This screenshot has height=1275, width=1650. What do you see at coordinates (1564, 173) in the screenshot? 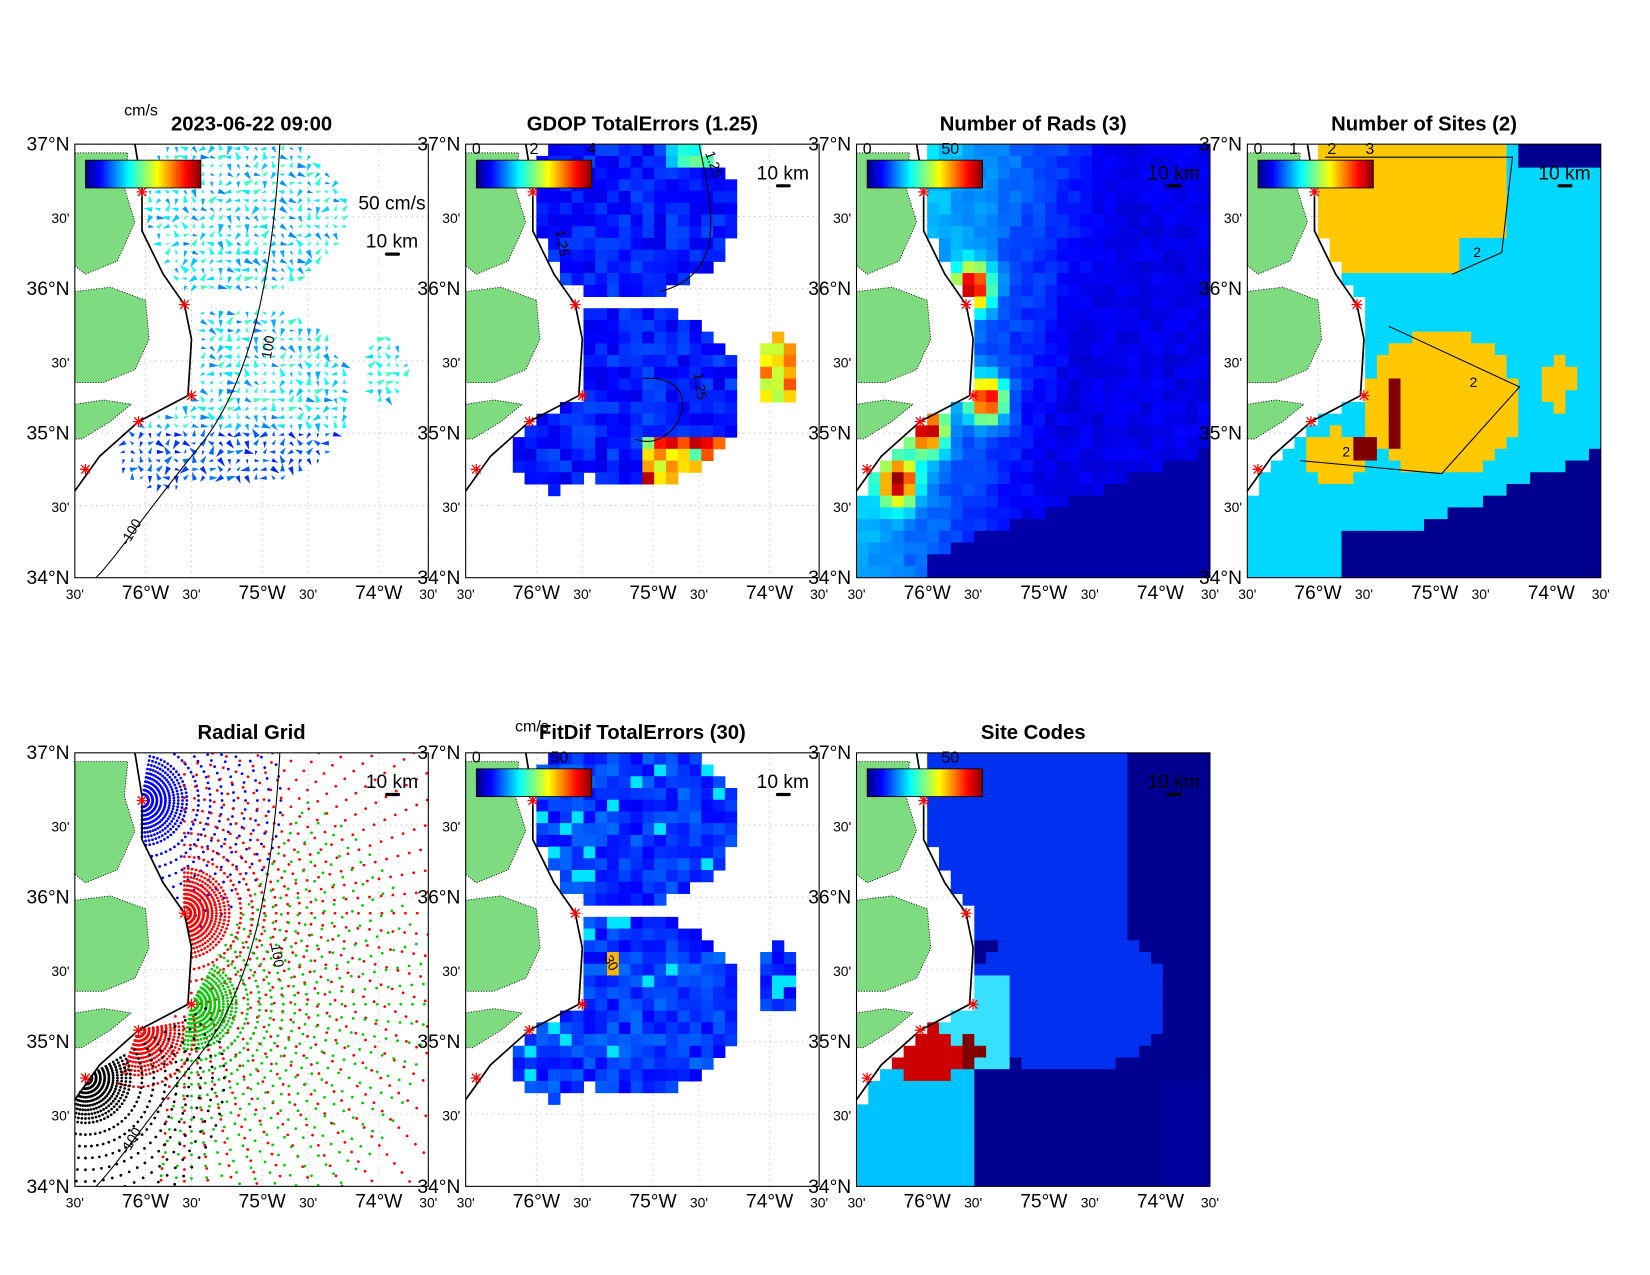
I see `scale-label: 10 km` at bounding box center [1564, 173].